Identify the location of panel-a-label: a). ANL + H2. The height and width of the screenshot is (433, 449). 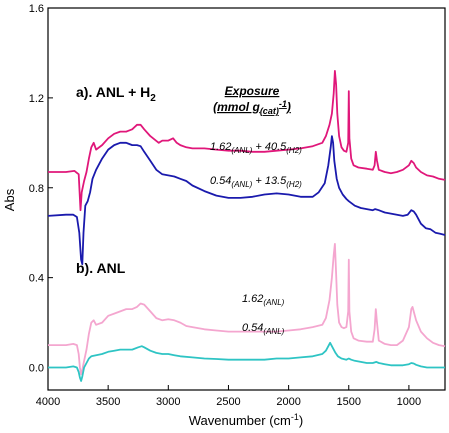
(116, 94).